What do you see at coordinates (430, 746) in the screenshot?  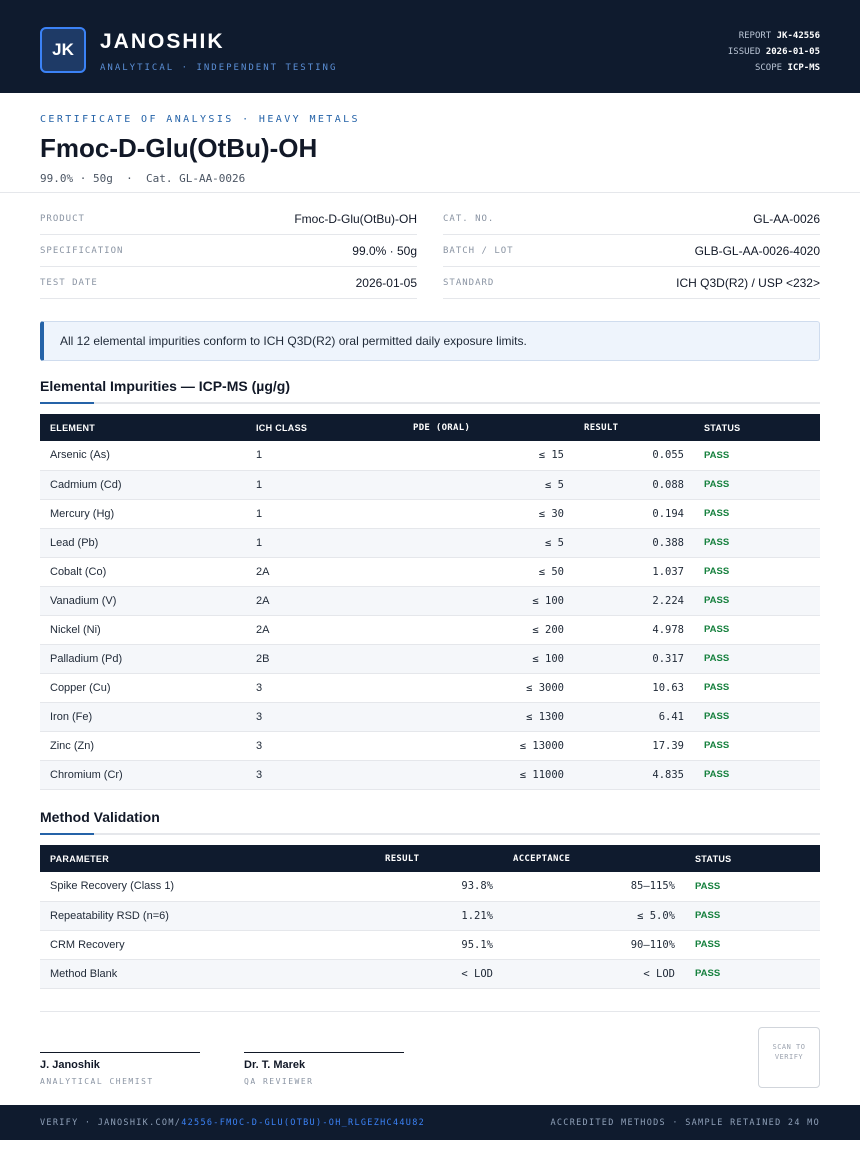 I see `table-row: Zinc (Zn) 3 ≤ 13000 17.39 PASS` at bounding box center [430, 746].